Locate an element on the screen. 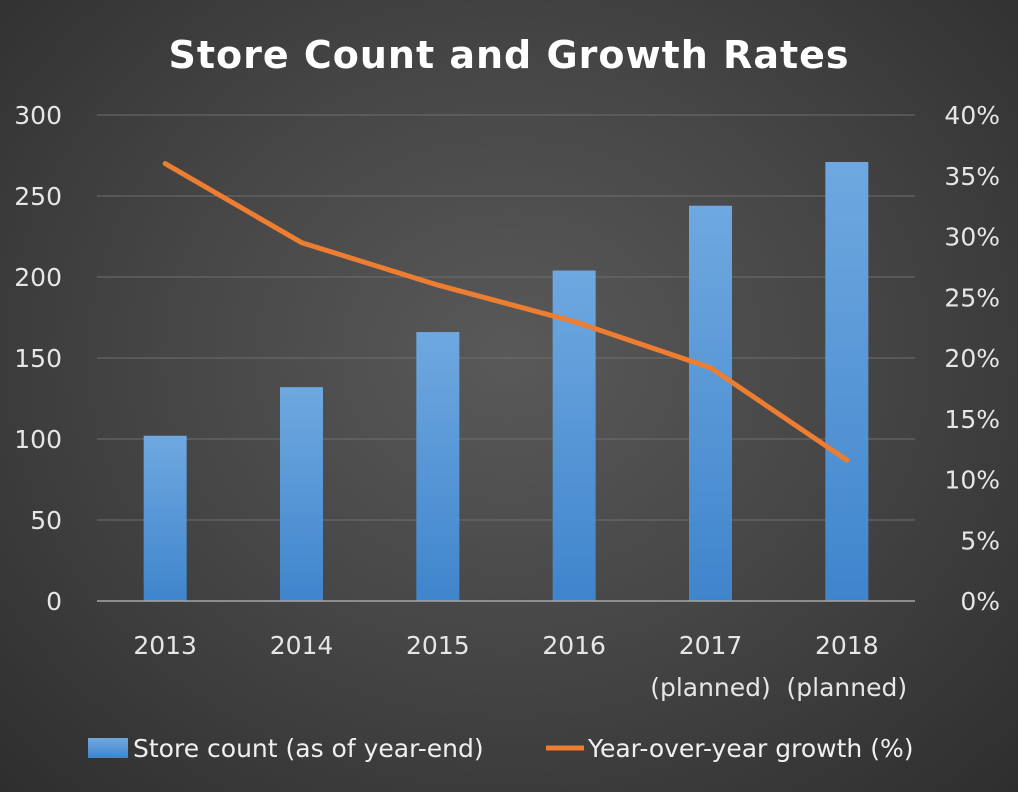 The image size is (1018, 792). y-right-tick-label: 25% is located at coordinates (972, 297).